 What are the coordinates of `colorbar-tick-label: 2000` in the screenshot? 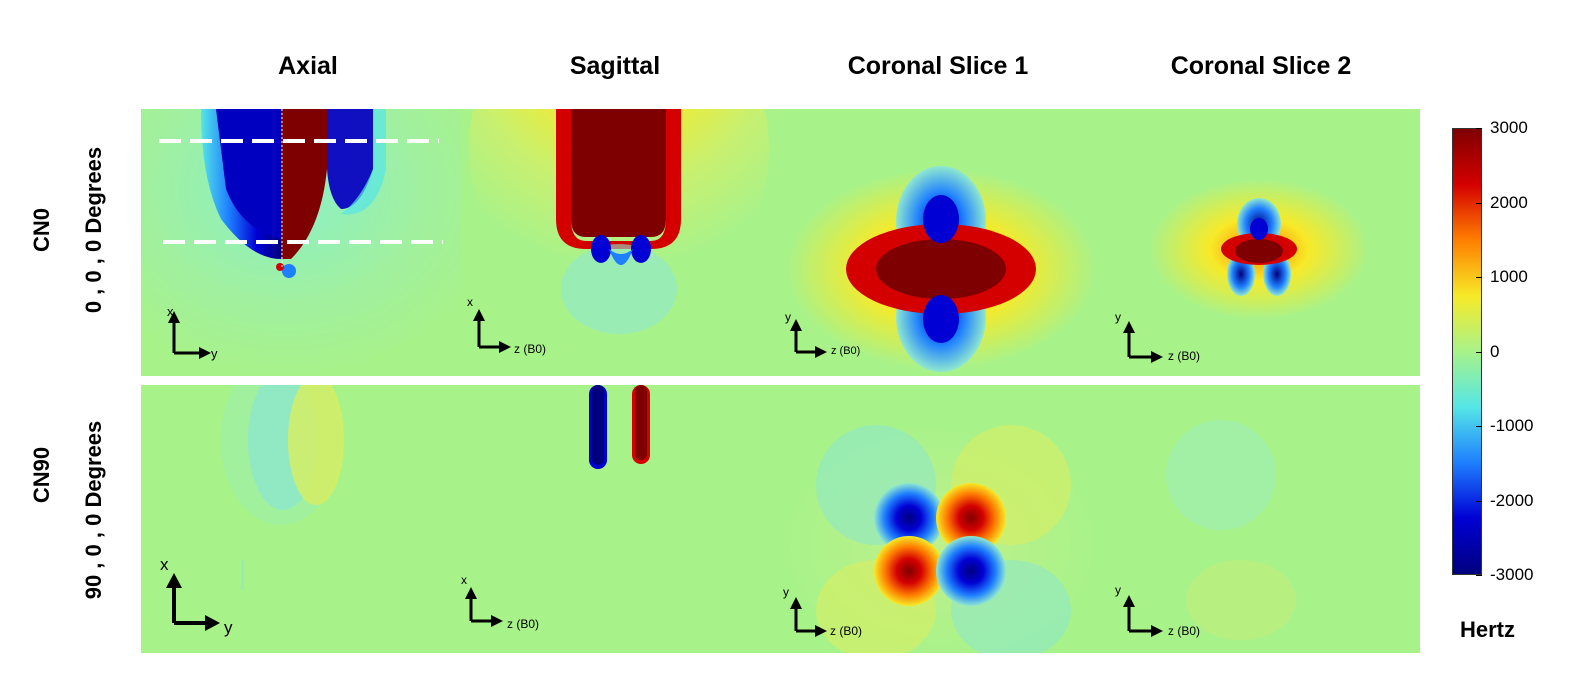 It's located at (1509, 202).